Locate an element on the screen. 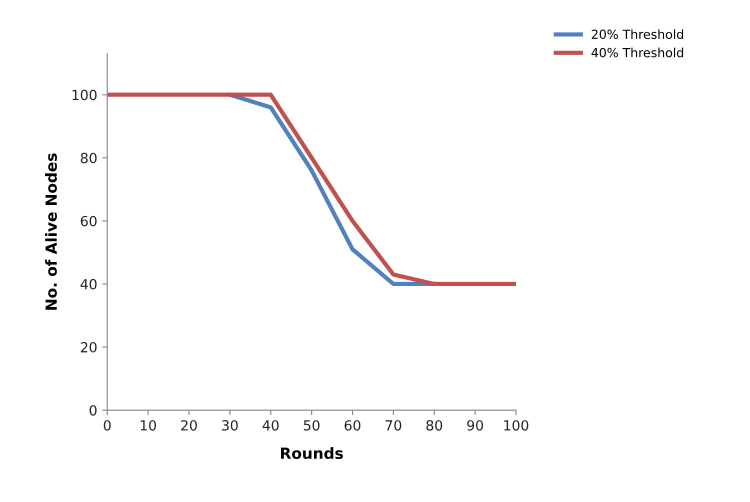 This screenshot has width=750, height=502. y-tick-label: 100 is located at coordinates (84, 95).